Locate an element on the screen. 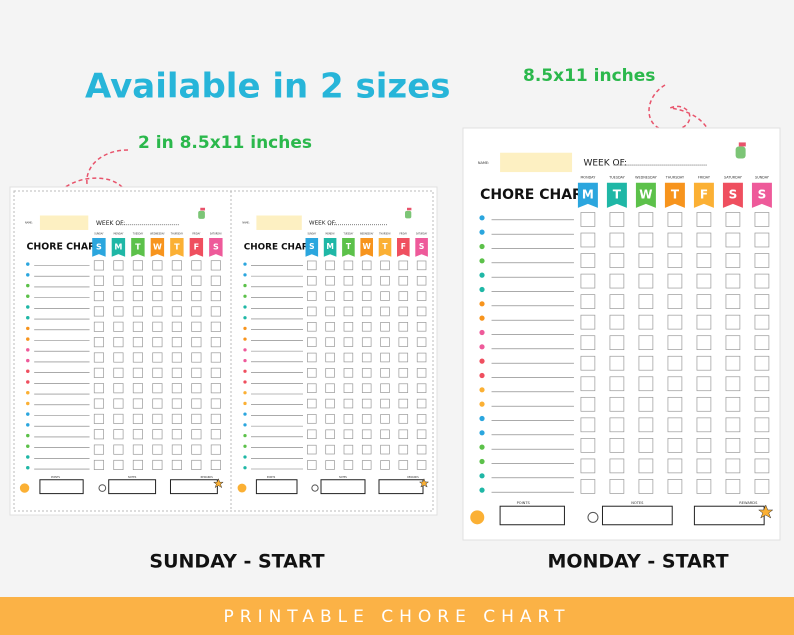 The image size is (794, 635). day-letter: M is located at coordinates (588, 195).